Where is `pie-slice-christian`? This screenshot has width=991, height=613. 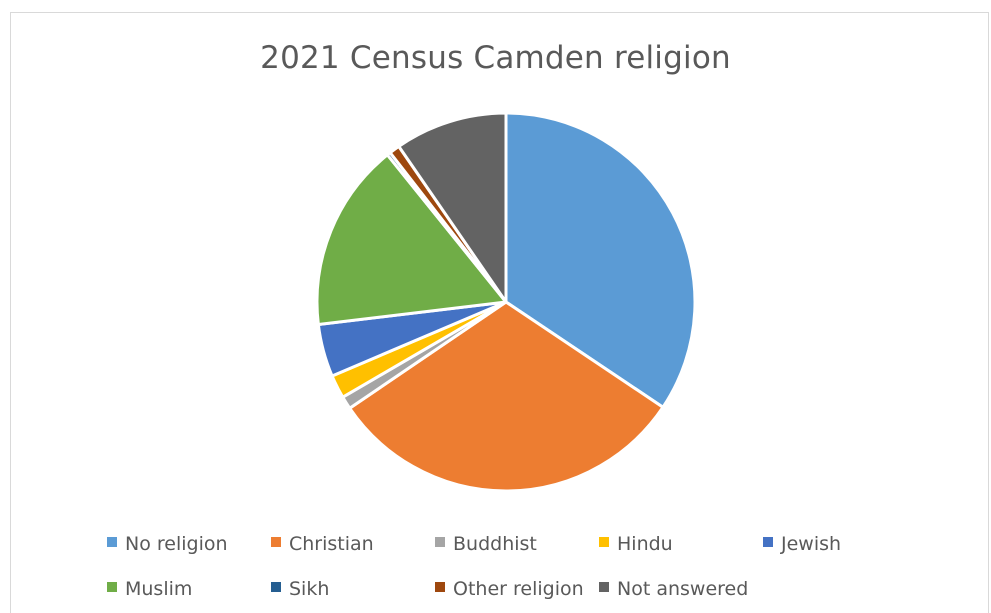
pie-slice-christian is located at coordinates (506, 396).